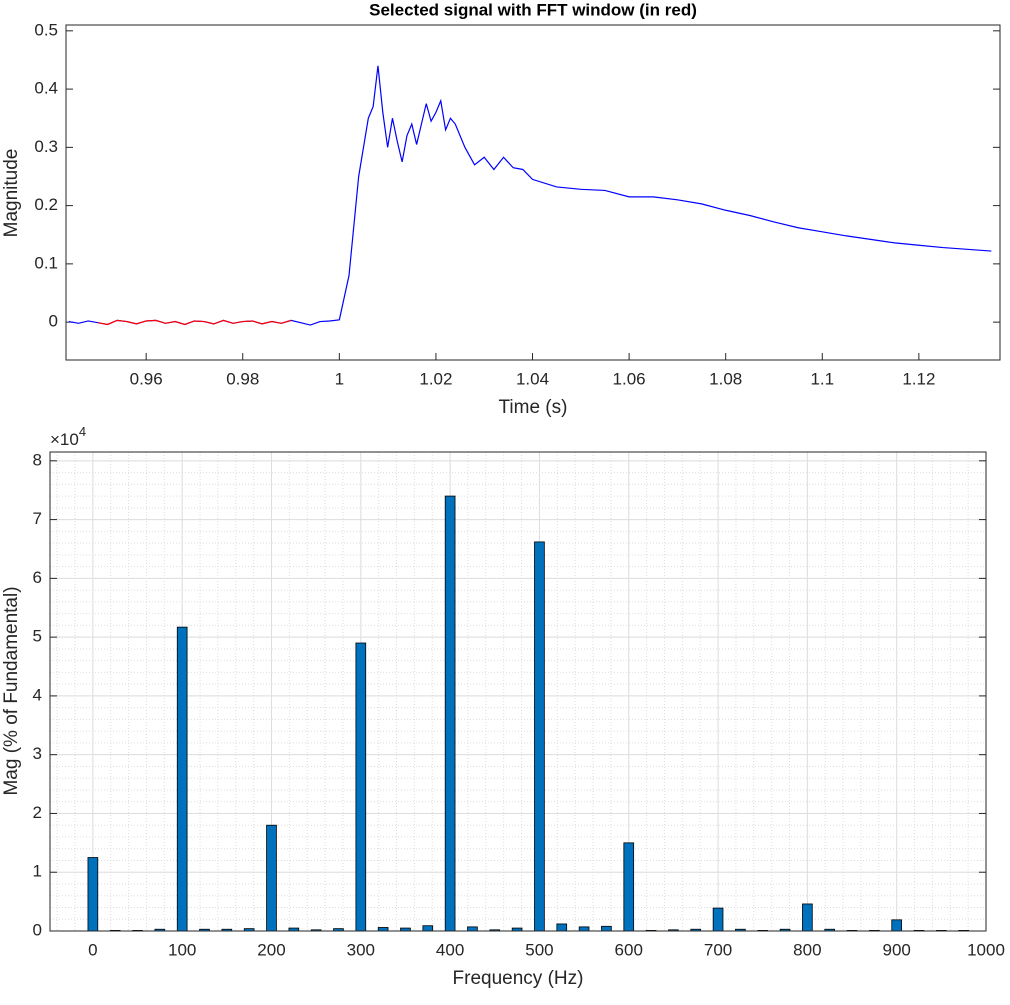 The width and height of the screenshot is (1010, 1005). I want to click on x-tick-label: 1, so click(339, 378).